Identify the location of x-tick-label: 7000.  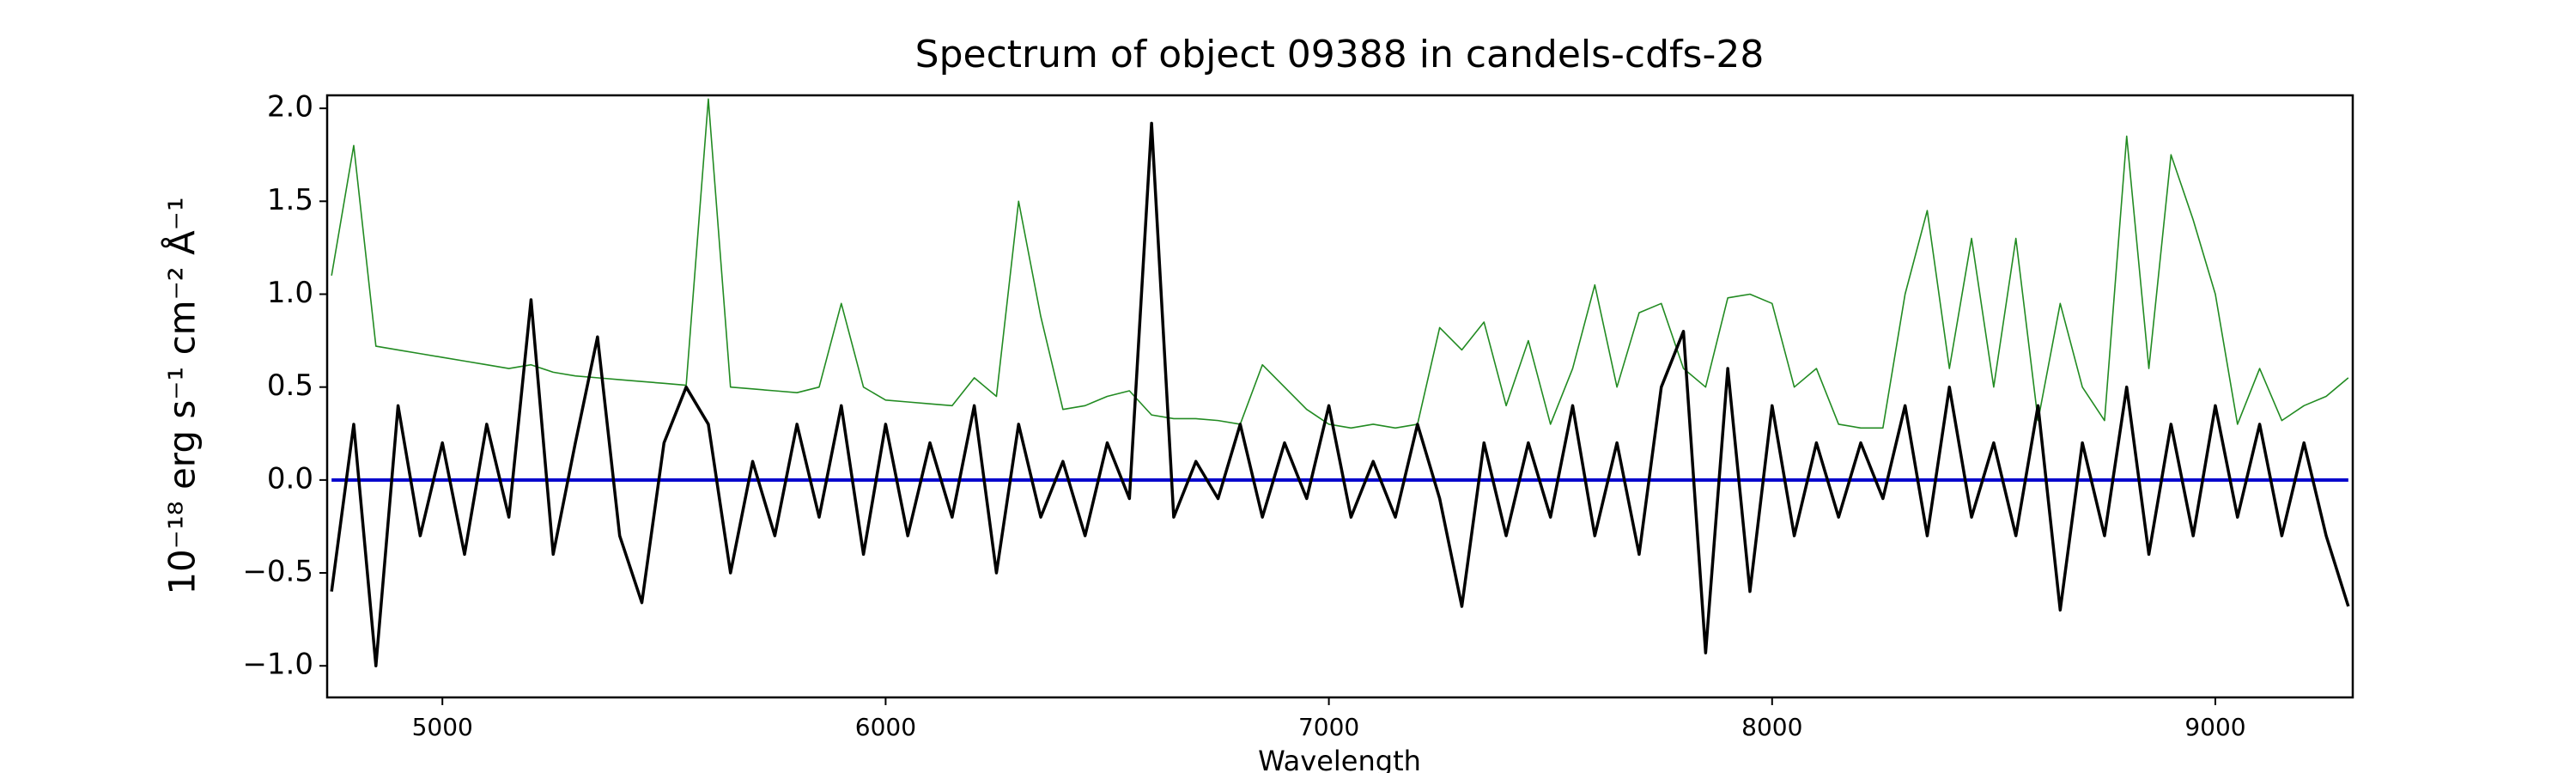
(1328, 727).